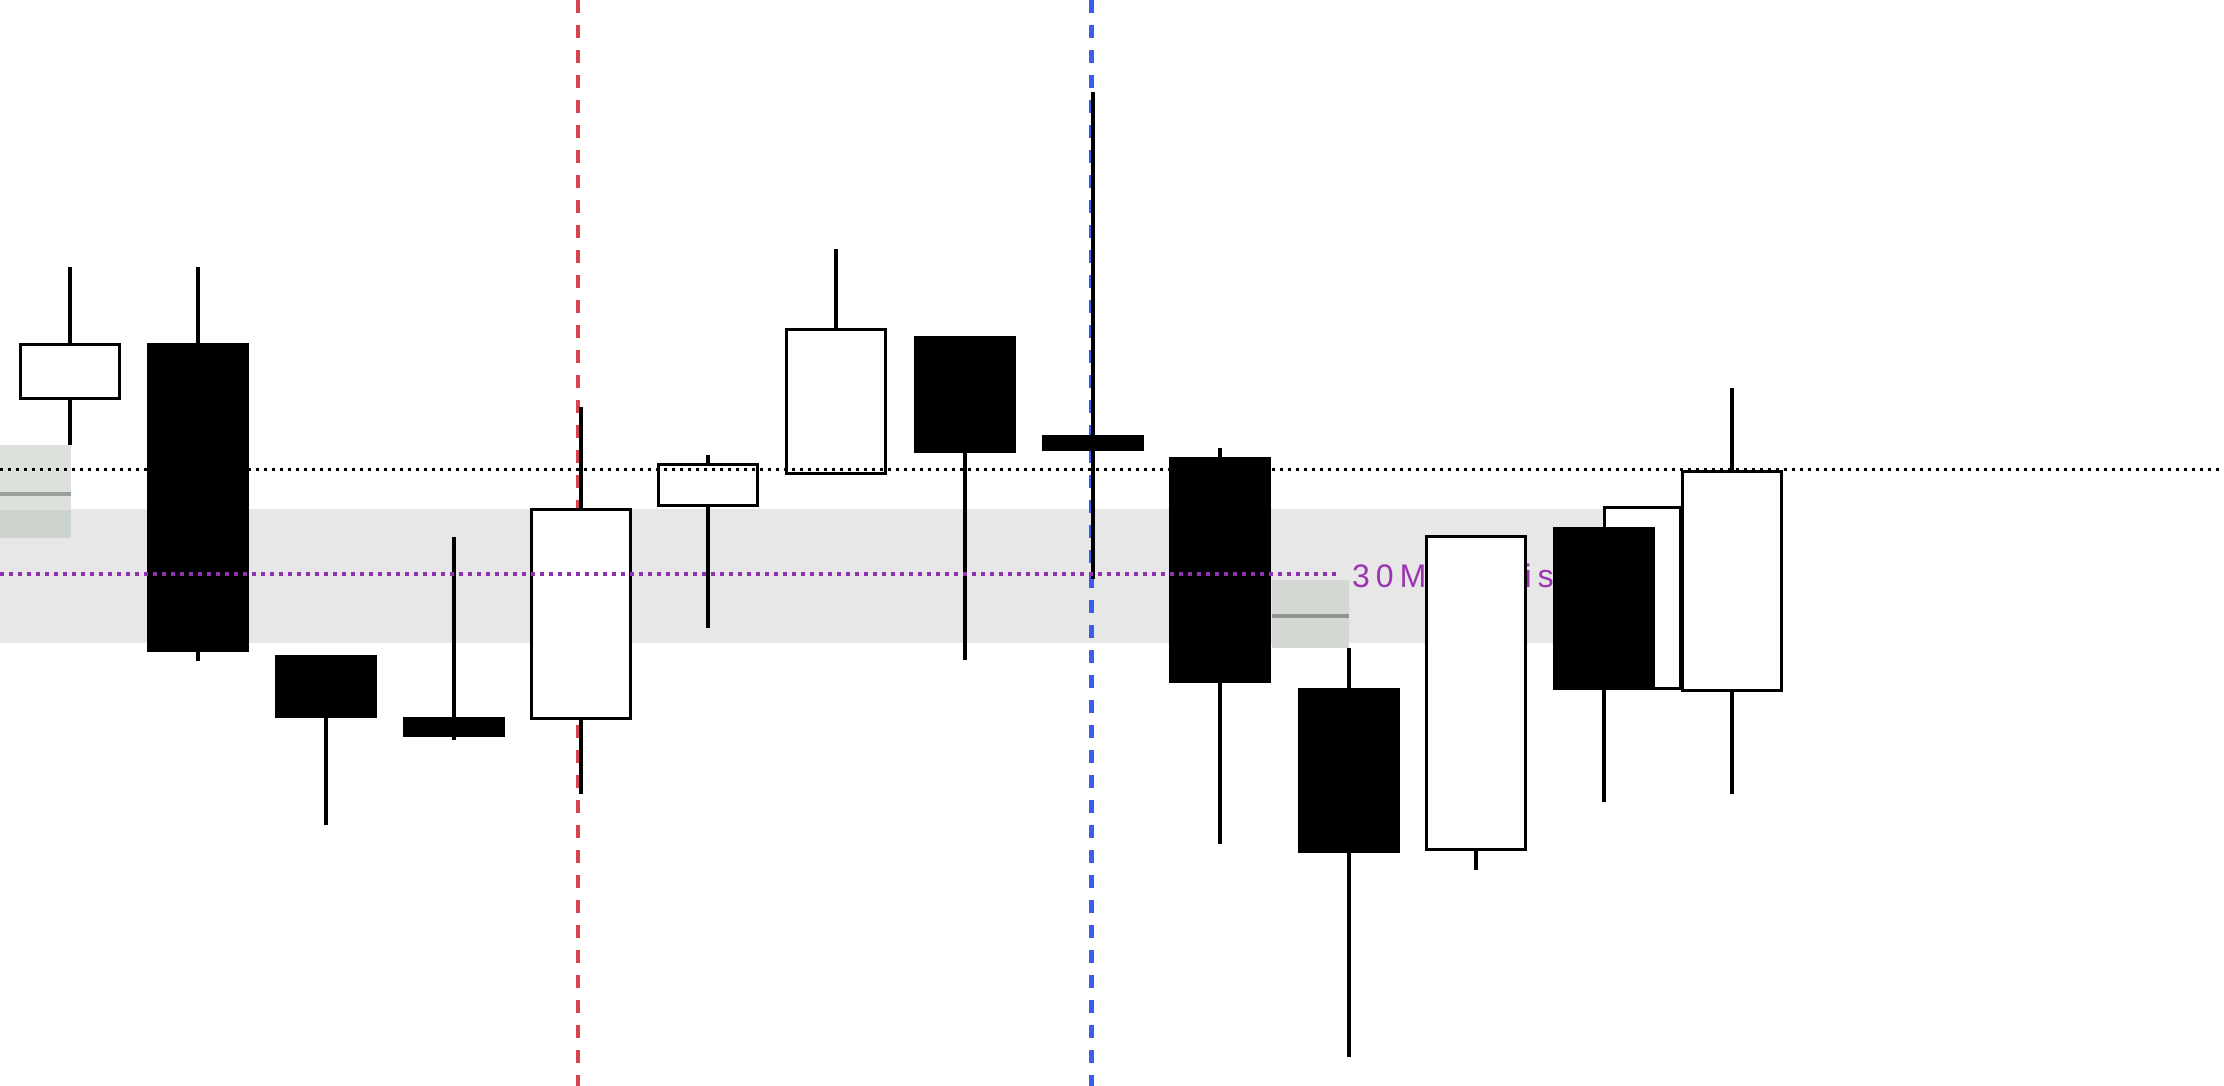 The height and width of the screenshot is (1086, 2224). What do you see at coordinates (836, 401) in the screenshot?
I see `candle-7-body-bullish` at bounding box center [836, 401].